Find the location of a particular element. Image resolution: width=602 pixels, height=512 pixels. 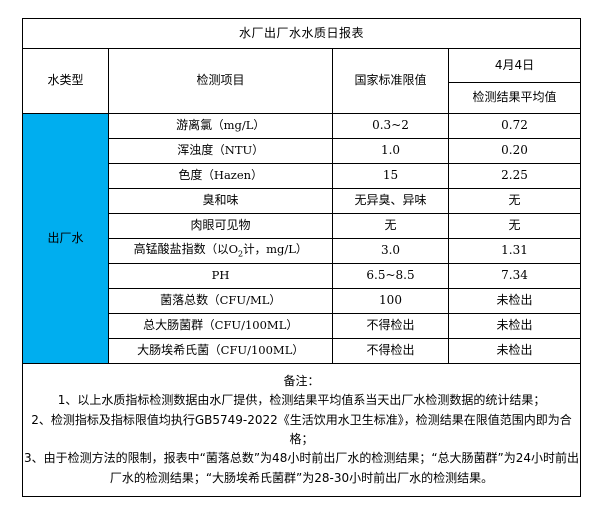

limit-cell: 15 is located at coordinates (390, 176).